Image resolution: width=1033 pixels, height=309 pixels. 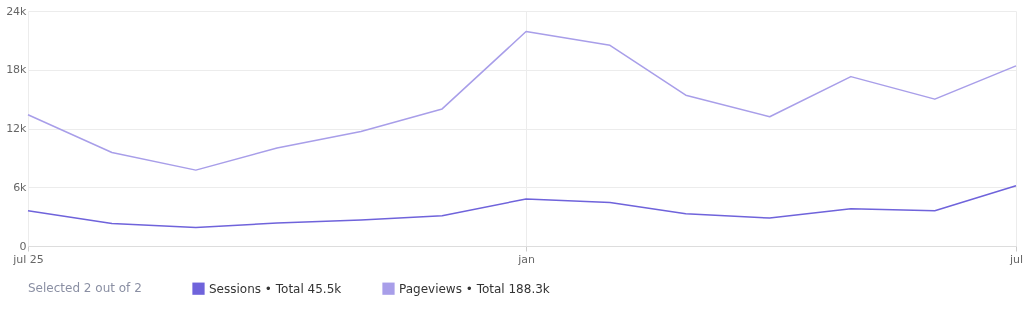 What do you see at coordinates (1016, 259) in the screenshot?
I see `x-tick-label: jul` at bounding box center [1016, 259].